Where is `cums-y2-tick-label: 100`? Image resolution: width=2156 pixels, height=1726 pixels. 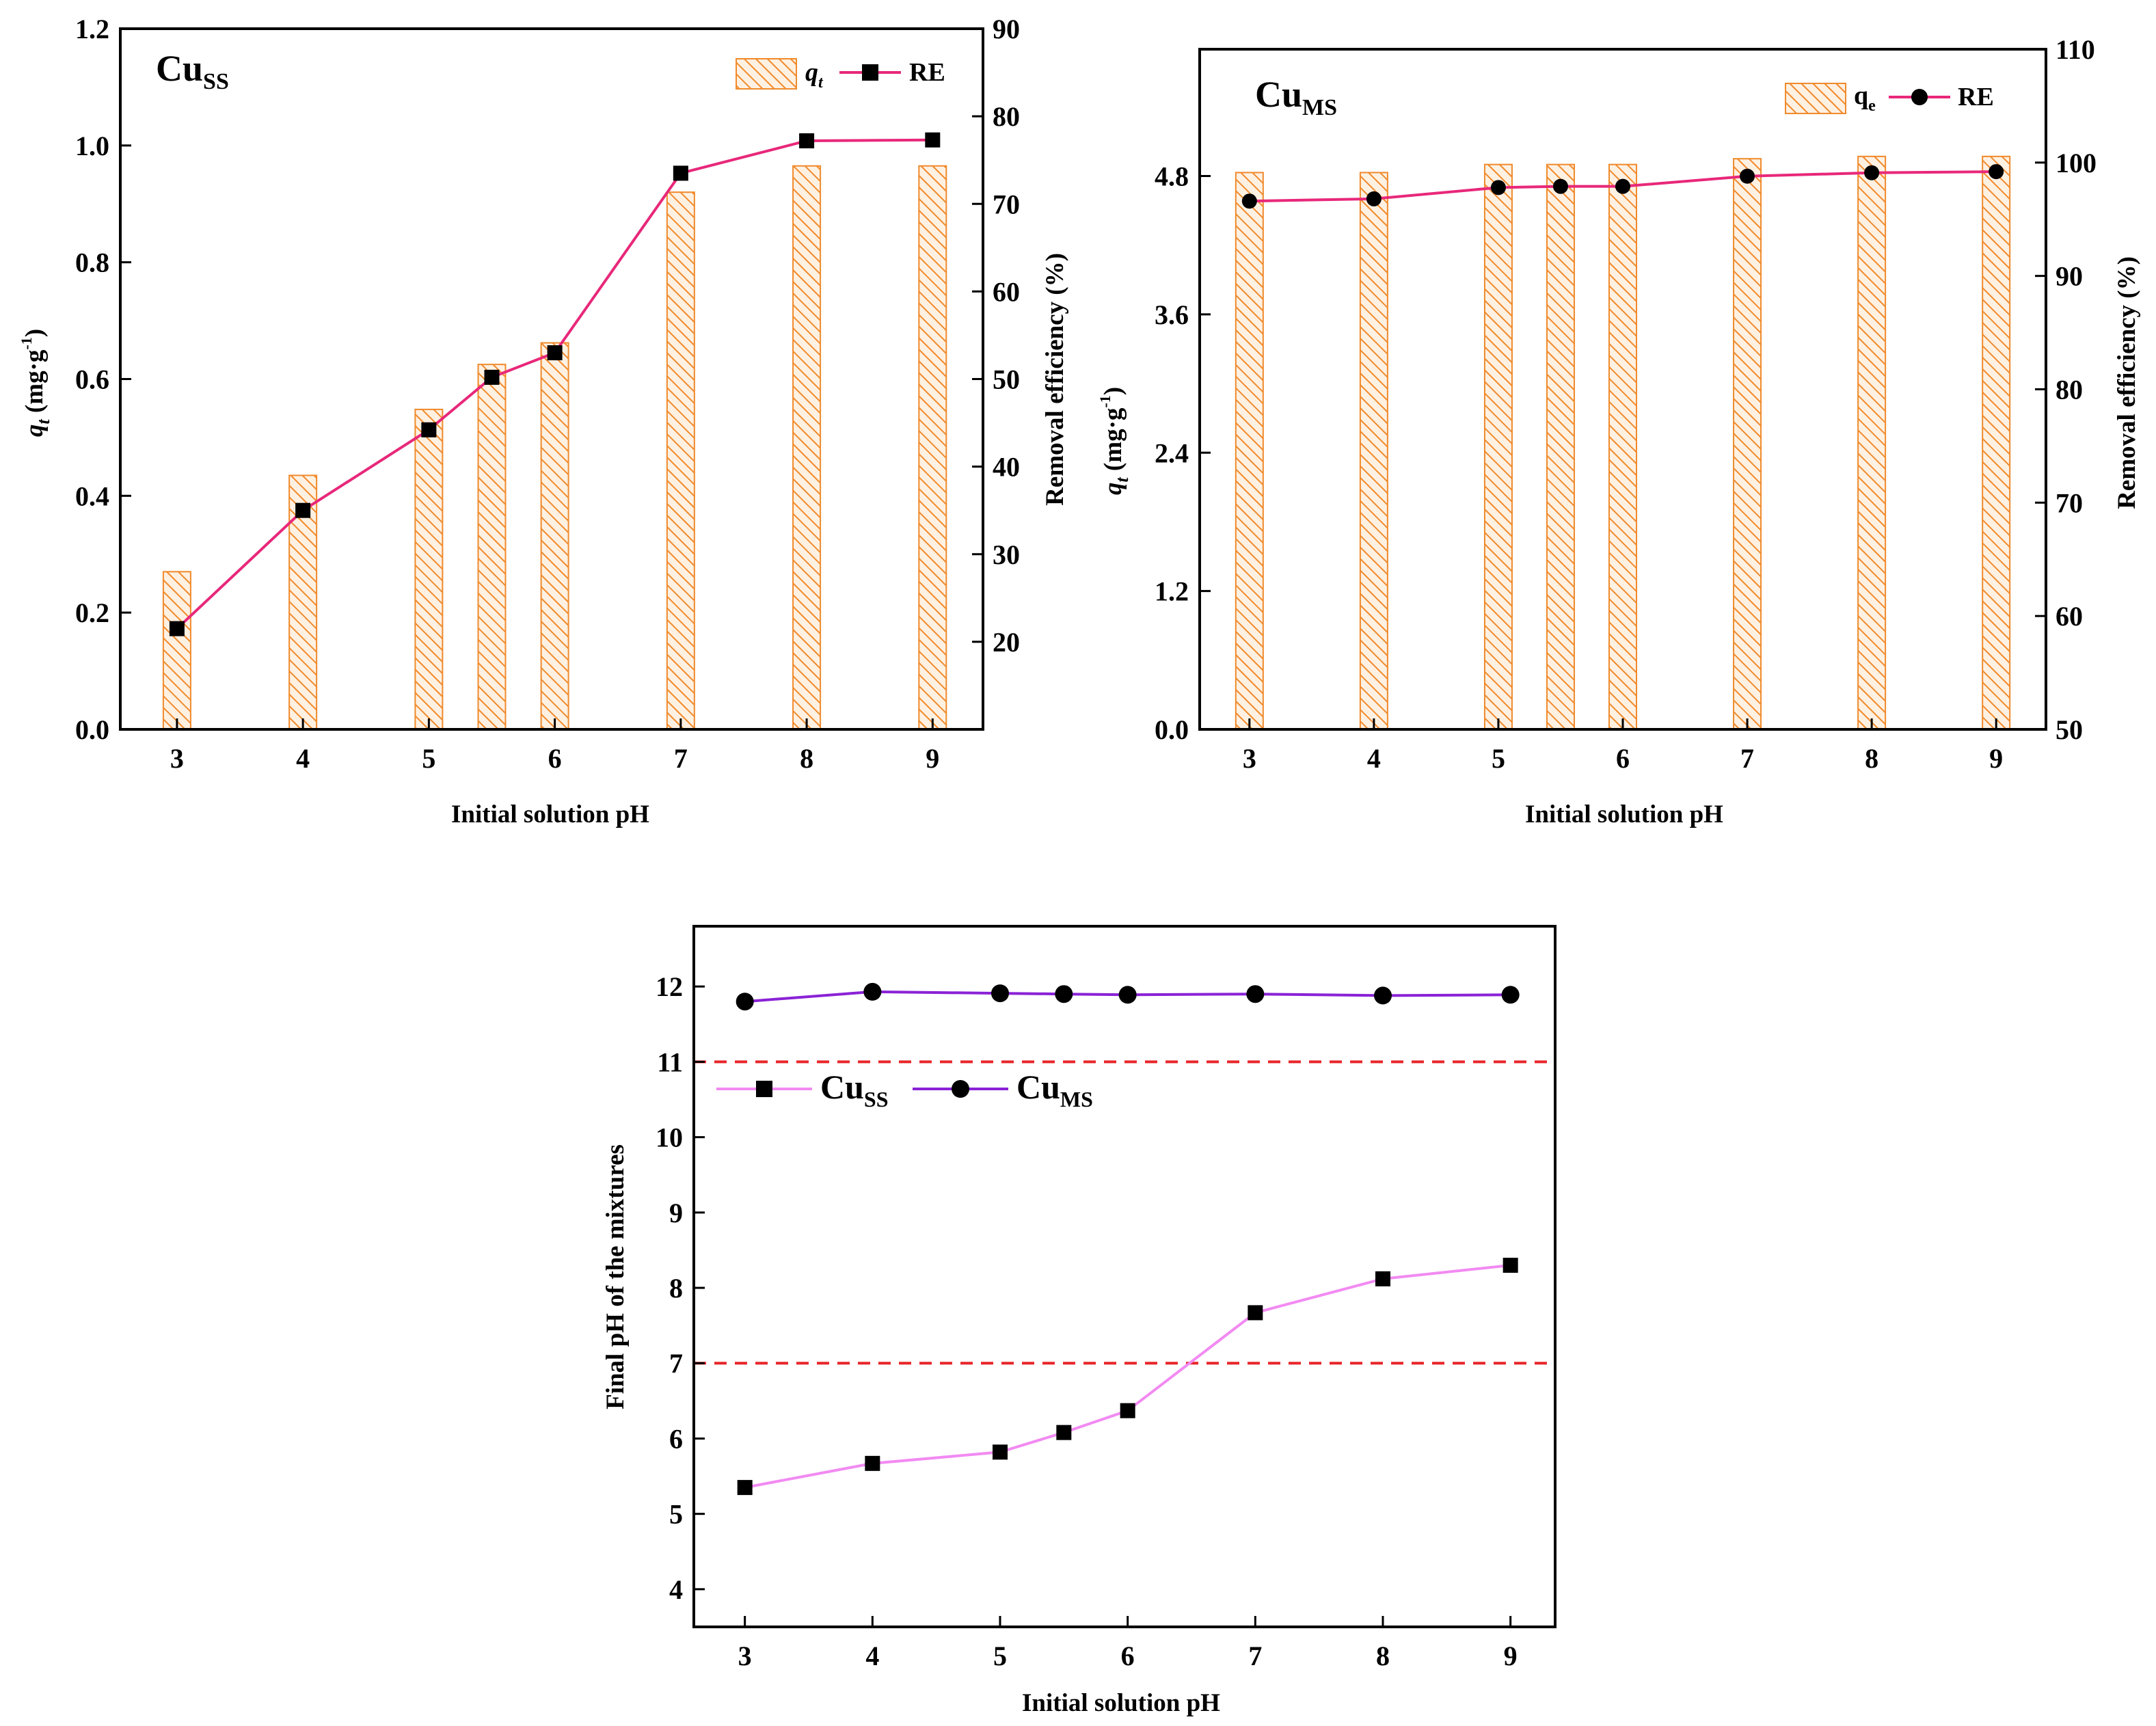 cums-y2-tick-label: 100 is located at coordinates (2076, 163).